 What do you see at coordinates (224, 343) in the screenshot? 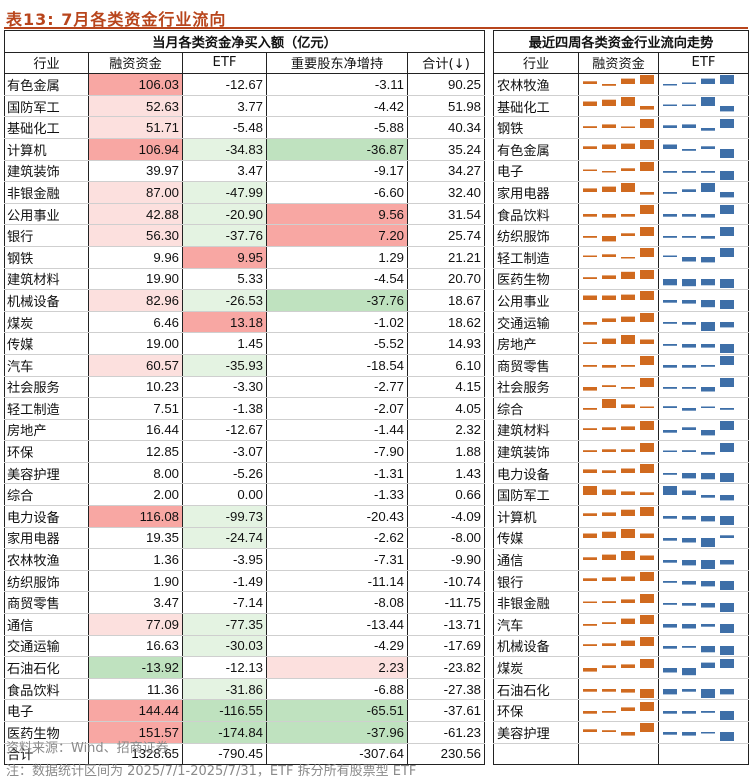
I see `etf-cell: 1.45` at bounding box center [224, 343].